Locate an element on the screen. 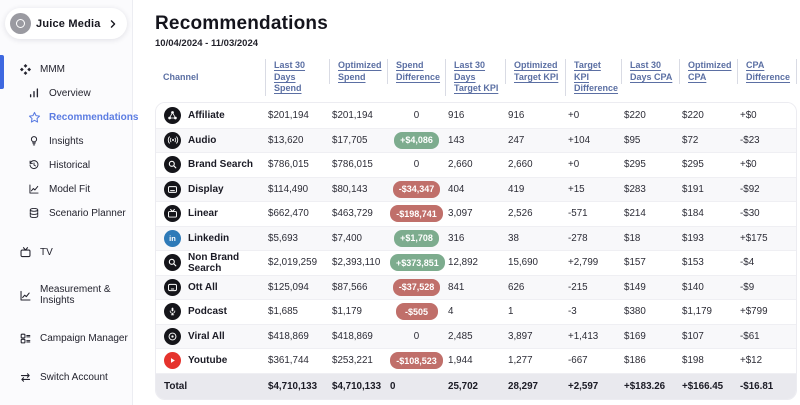 The image size is (800, 405). spend-difference-badge: -$198,741 is located at coordinates (416, 214).